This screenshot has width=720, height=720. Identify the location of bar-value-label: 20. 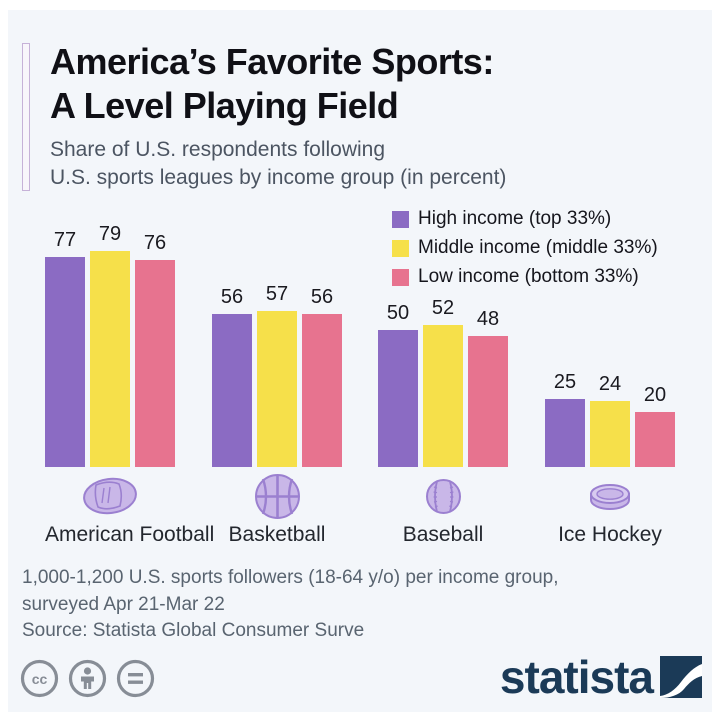
(655, 395).